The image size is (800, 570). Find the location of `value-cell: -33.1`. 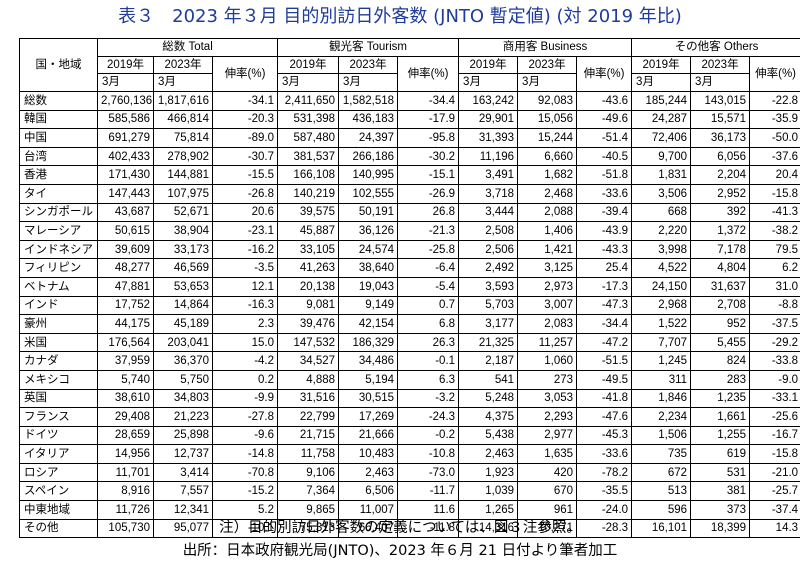

value-cell: -33.1 is located at coordinates (774, 398).